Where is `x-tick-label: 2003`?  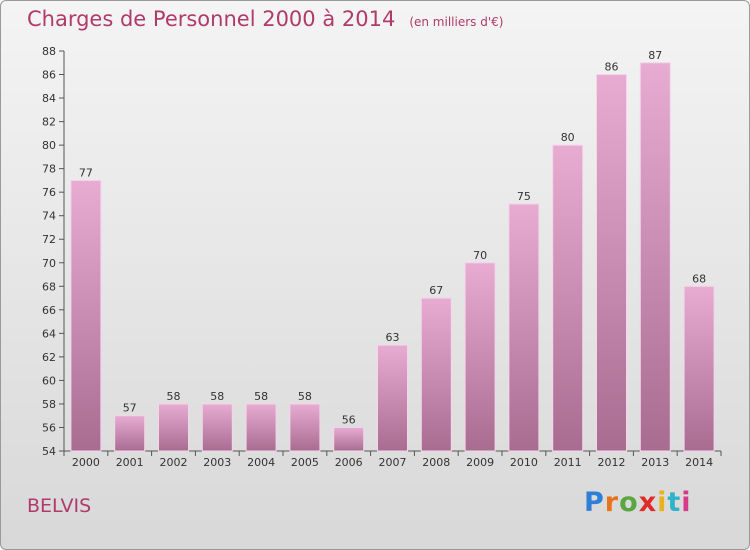
x-tick-label: 2003 is located at coordinates (217, 462).